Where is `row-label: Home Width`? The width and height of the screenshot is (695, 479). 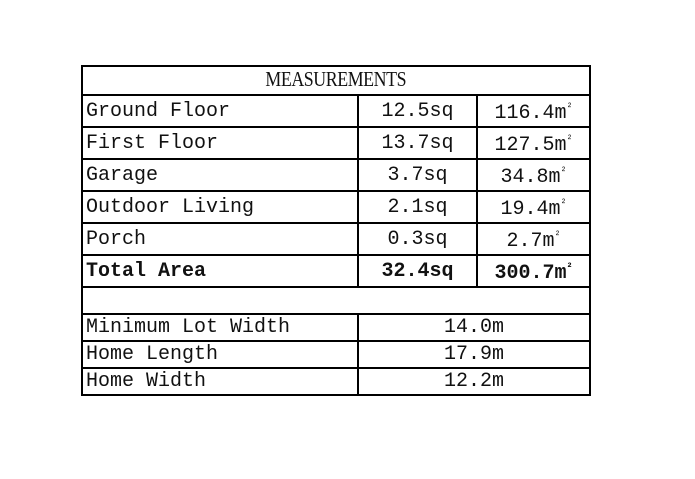
row-label: Home Width is located at coordinates (220, 381).